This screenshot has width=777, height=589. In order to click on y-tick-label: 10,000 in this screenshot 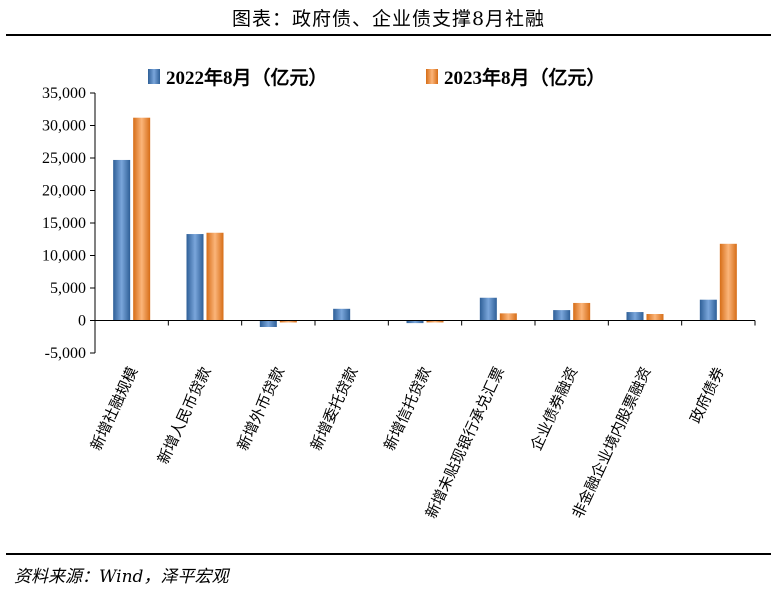, I will do `click(64, 256)`.